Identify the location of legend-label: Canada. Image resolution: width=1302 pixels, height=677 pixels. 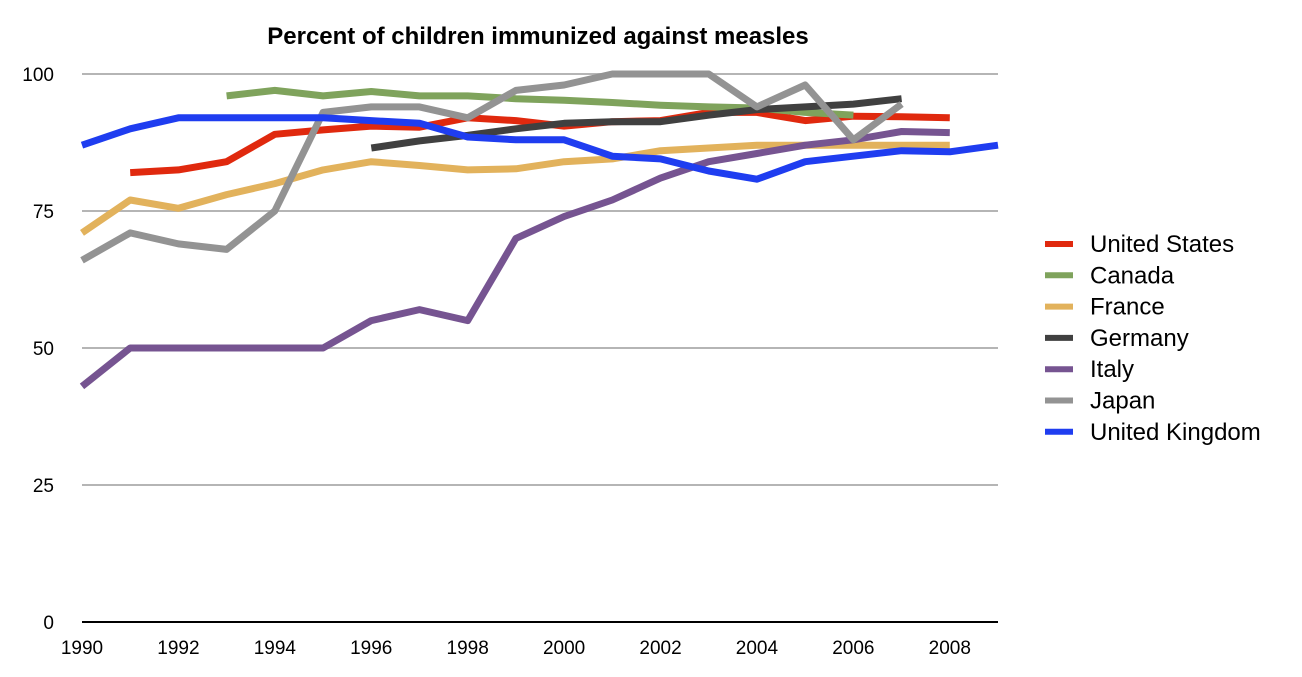
(1132, 275).